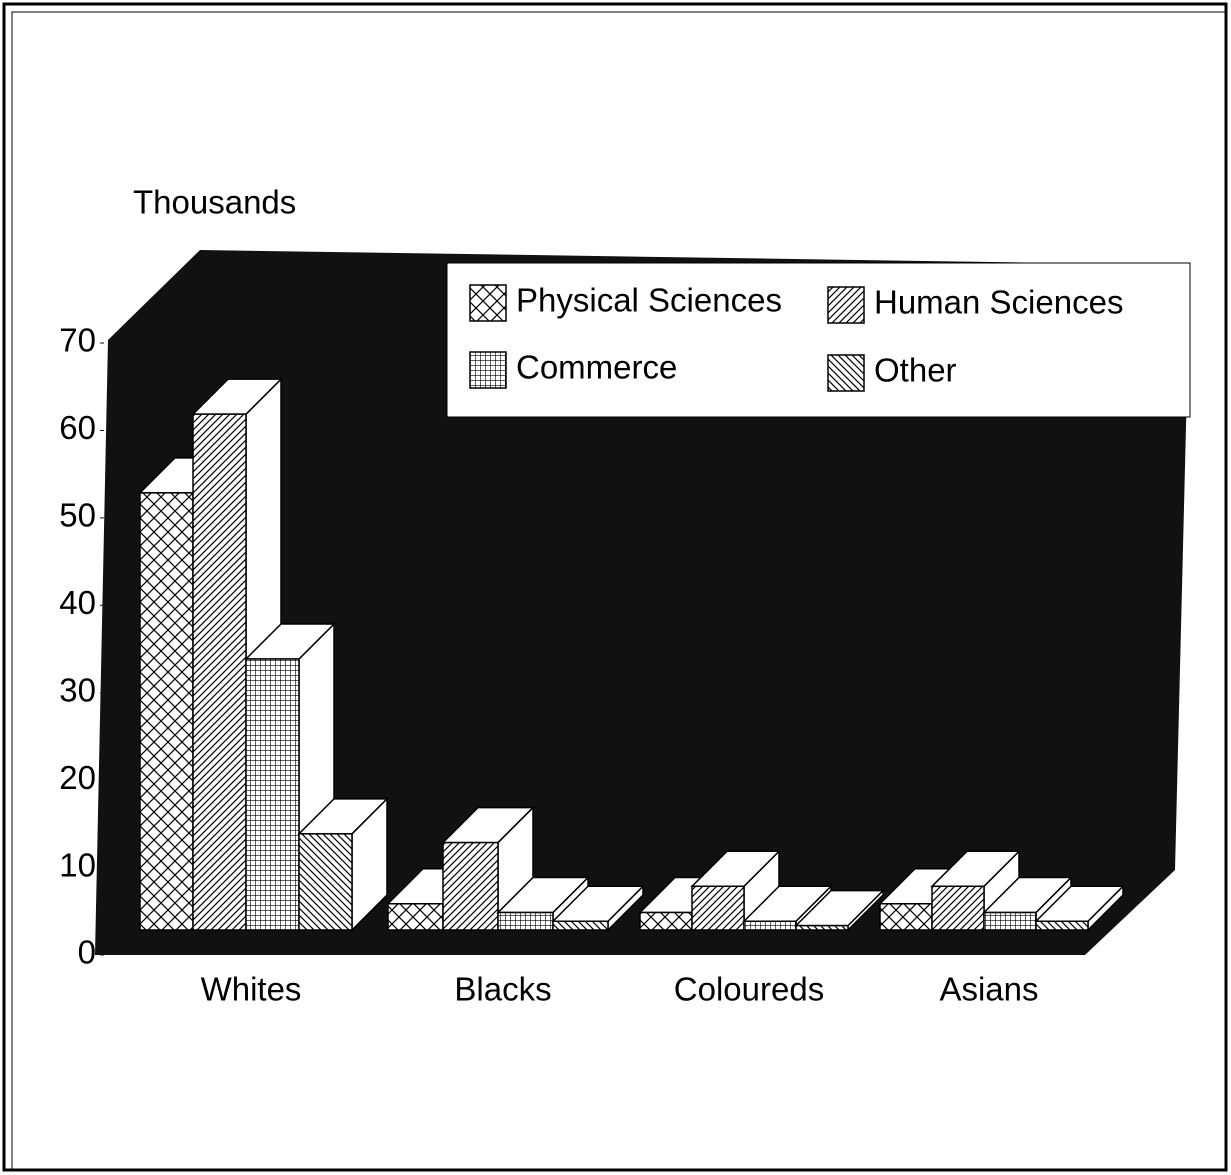 This screenshot has width=1231, height=1175. What do you see at coordinates (87, 952) in the screenshot?
I see `y-tick-label: 0` at bounding box center [87, 952].